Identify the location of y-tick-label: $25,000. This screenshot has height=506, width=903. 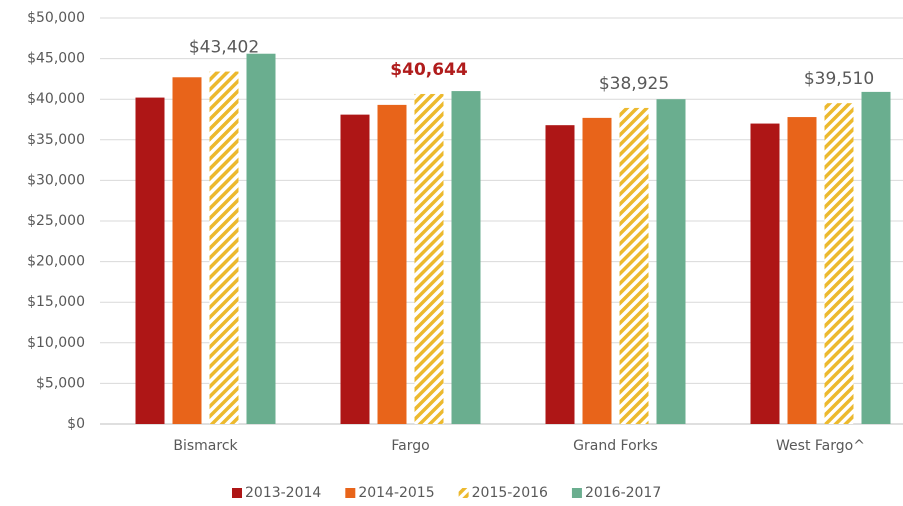
(56, 221).